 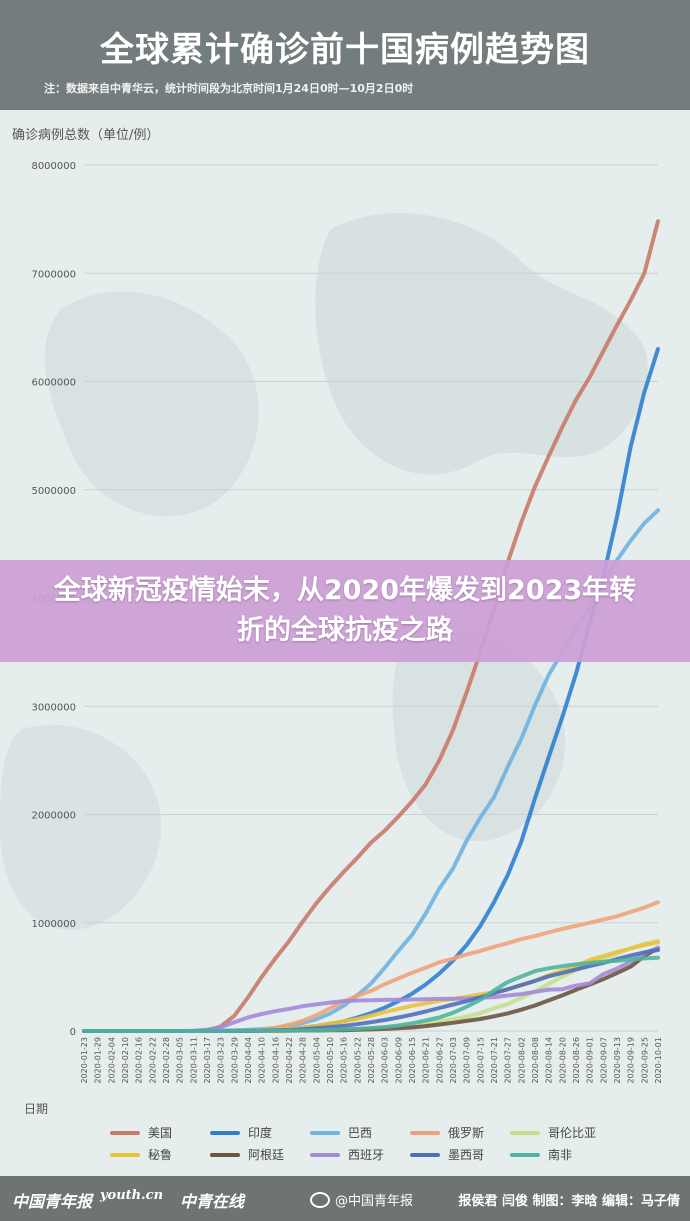 I want to click on x-tick-label: 2020-05-22, so click(x=357, y=1060).